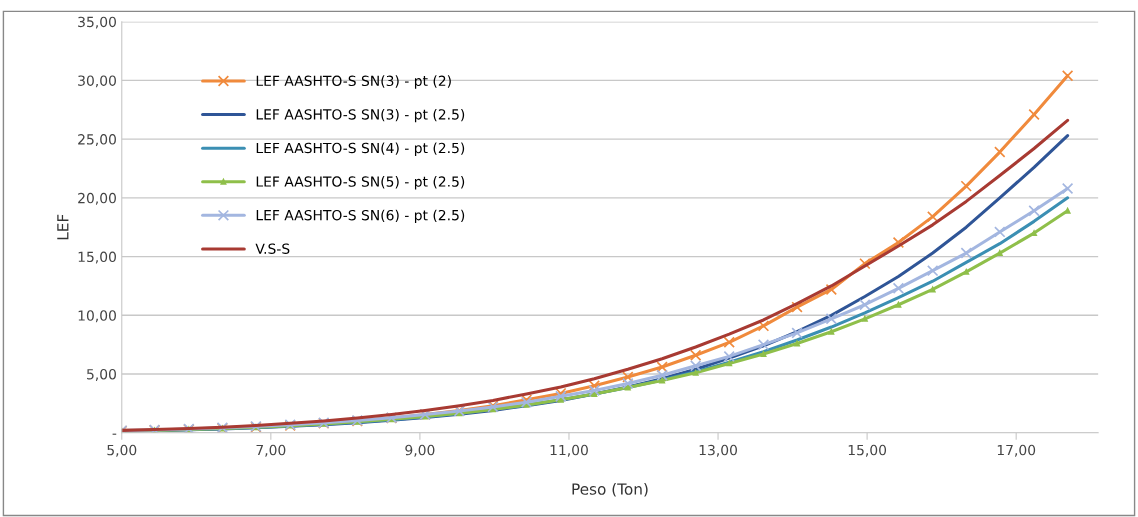 The image size is (1138, 517). What do you see at coordinates (360, 183) in the screenshot?
I see `legend-label: LEF AASHTO-S SN(5) - pt (2.5)` at bounding box center [360, 183].